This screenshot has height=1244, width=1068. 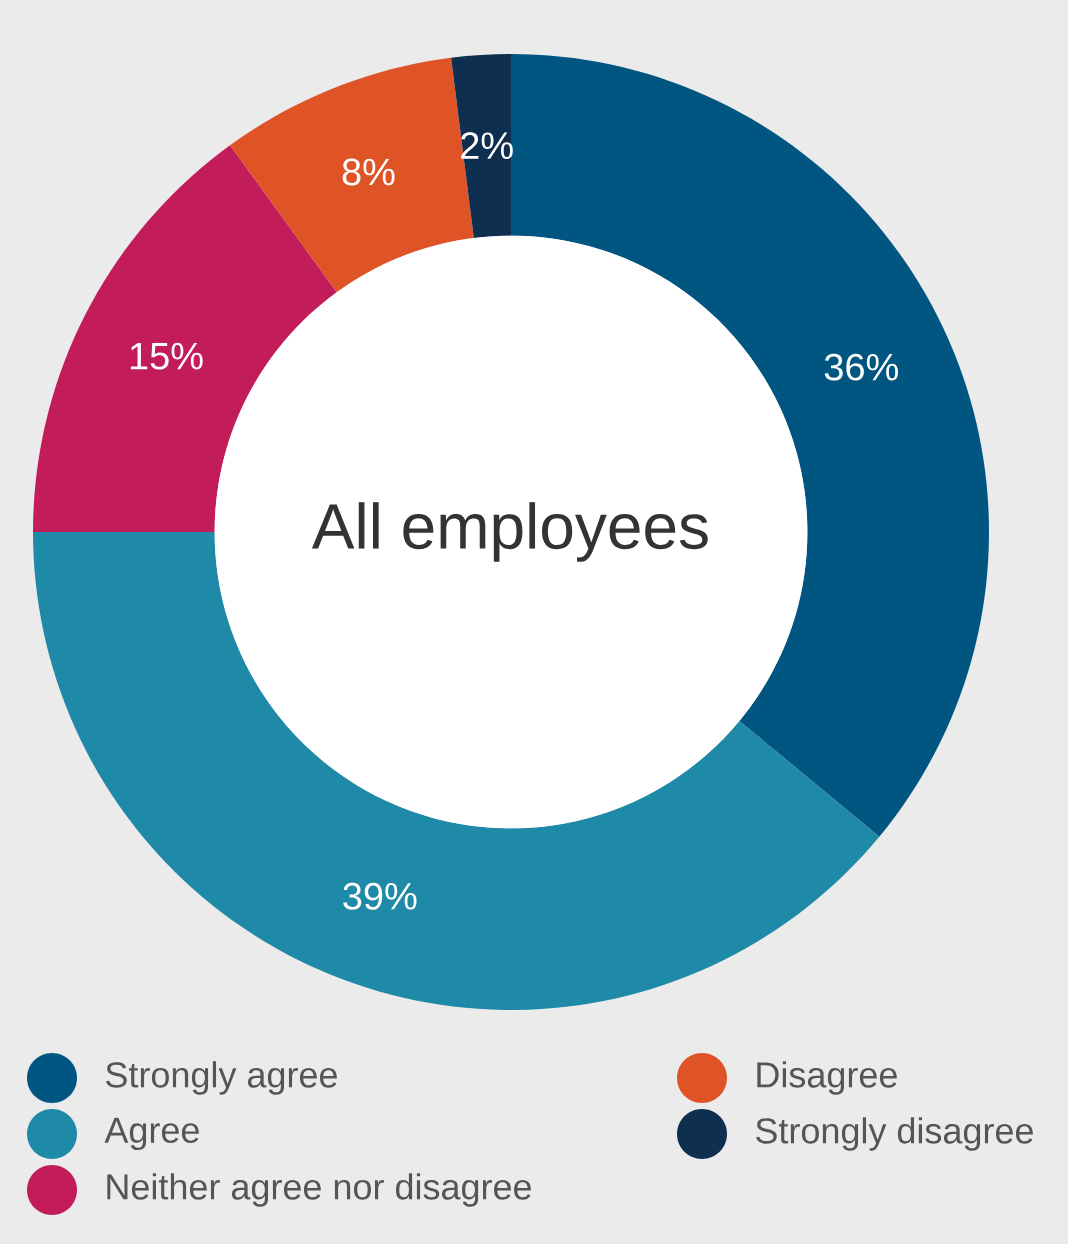 I want to click on legend-label: Agree, so click(x=151, y=1134).